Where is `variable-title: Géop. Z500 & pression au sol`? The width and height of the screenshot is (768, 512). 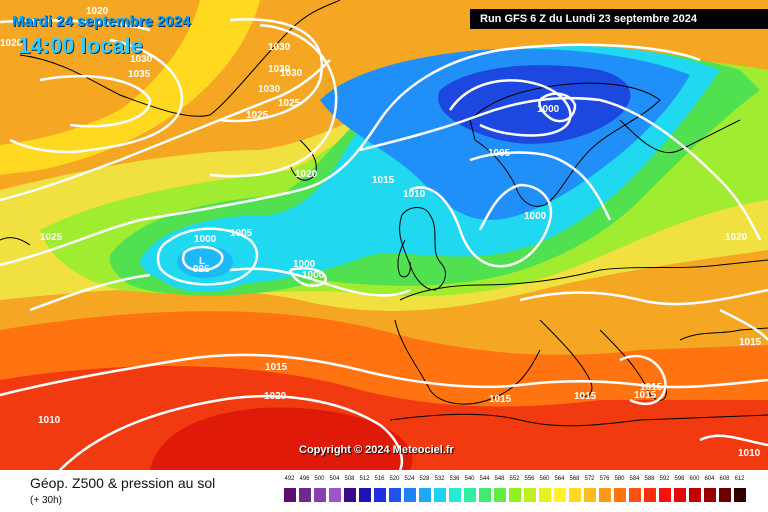
variable-title: Géop. Z500 & pression au sol is located at coordinates (123, 483).